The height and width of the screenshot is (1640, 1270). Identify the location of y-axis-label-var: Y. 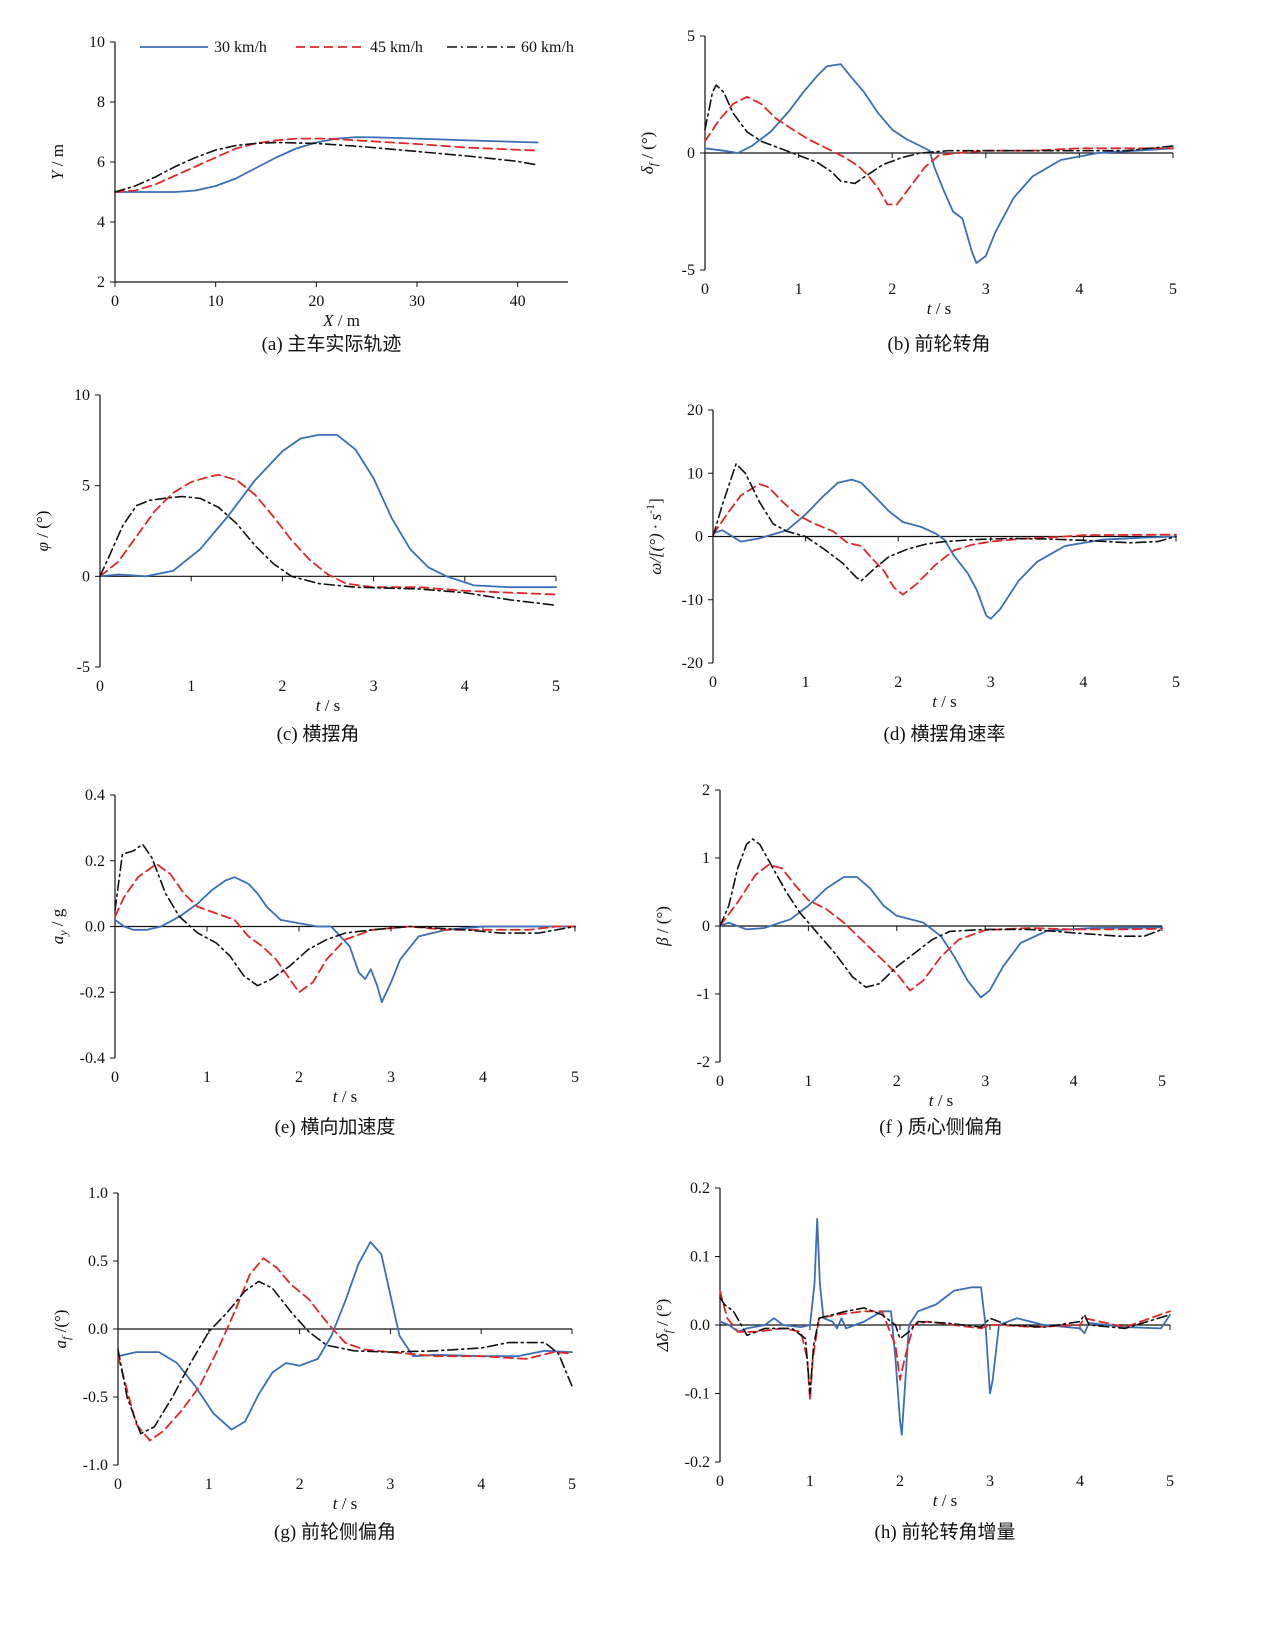
(57, 174).